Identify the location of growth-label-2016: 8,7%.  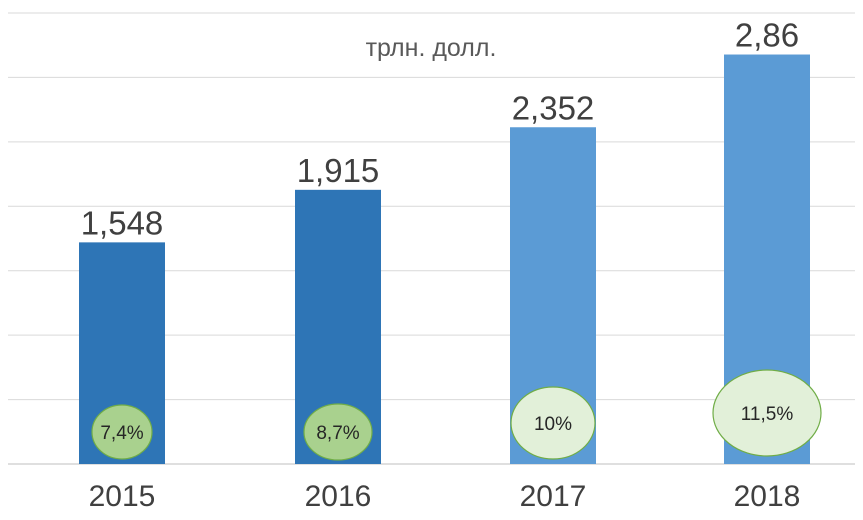
(337, 433).